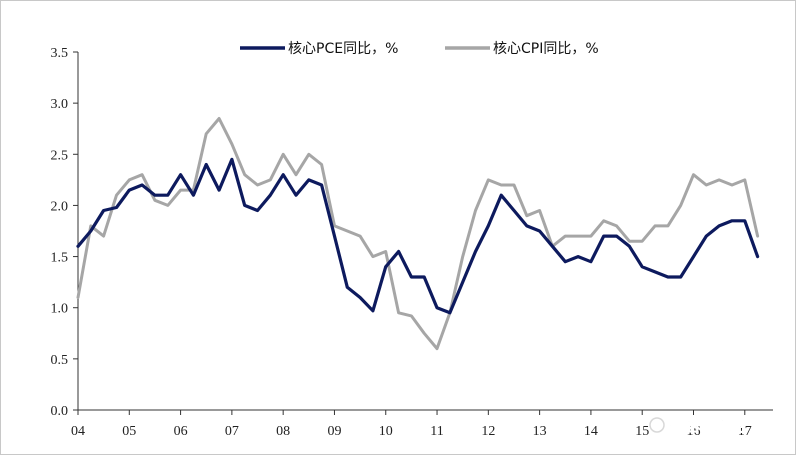 The image size is (796, 455). What do you see at coordinates (78, 431) in the screenshot?
I see `x-tick-label: 04` at bounding box center [78, 431].